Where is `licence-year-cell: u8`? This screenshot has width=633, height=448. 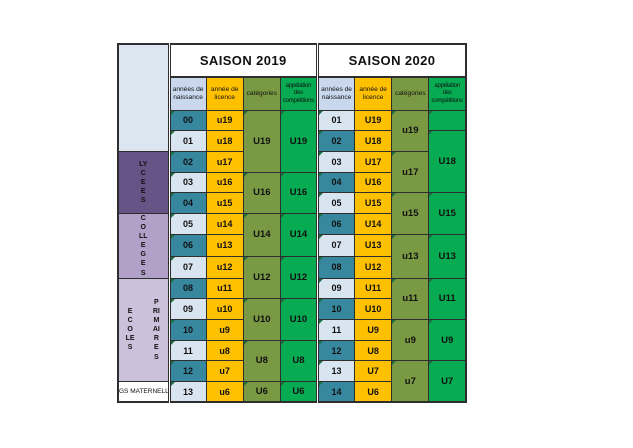
licence-year-cell: u8 is located at coordinates (224, 350).